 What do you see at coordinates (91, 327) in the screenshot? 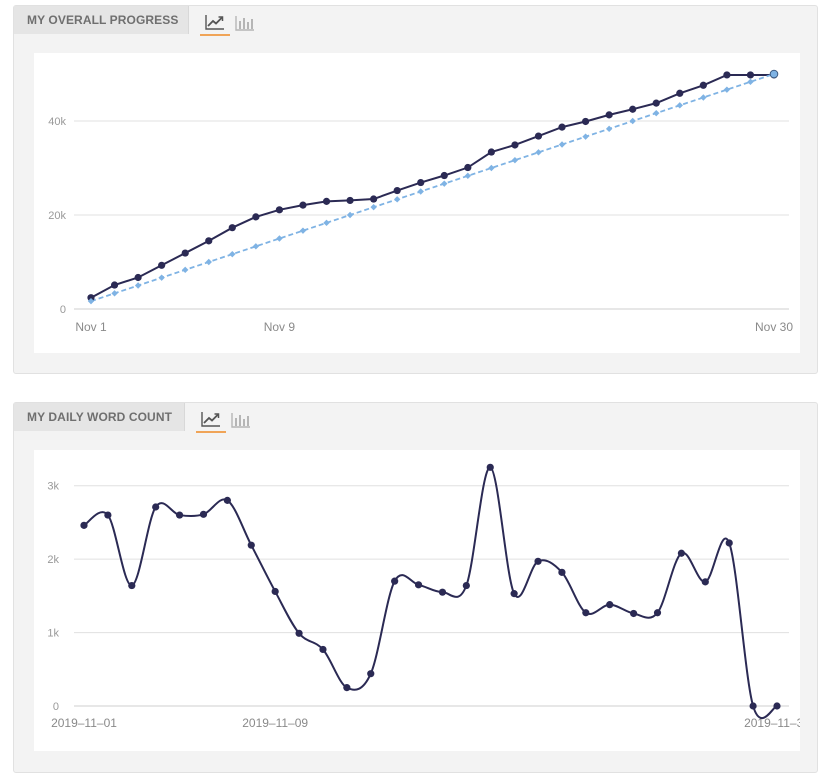
I see `x-tick-label: Nov 1` at bounding box center [91, 327].